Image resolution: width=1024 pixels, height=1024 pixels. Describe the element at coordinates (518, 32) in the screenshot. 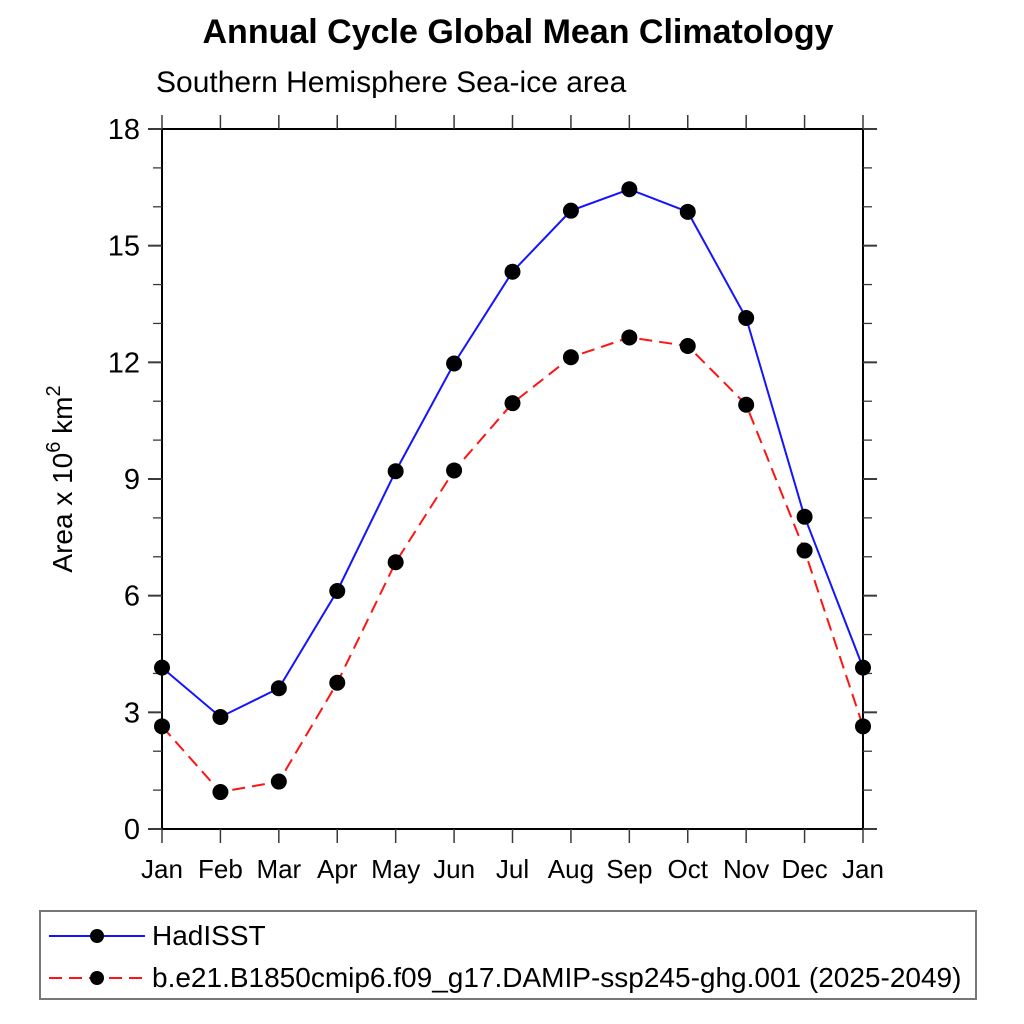

I see `chart-title: Annual Cycle Global Mean Climatology` at that location.